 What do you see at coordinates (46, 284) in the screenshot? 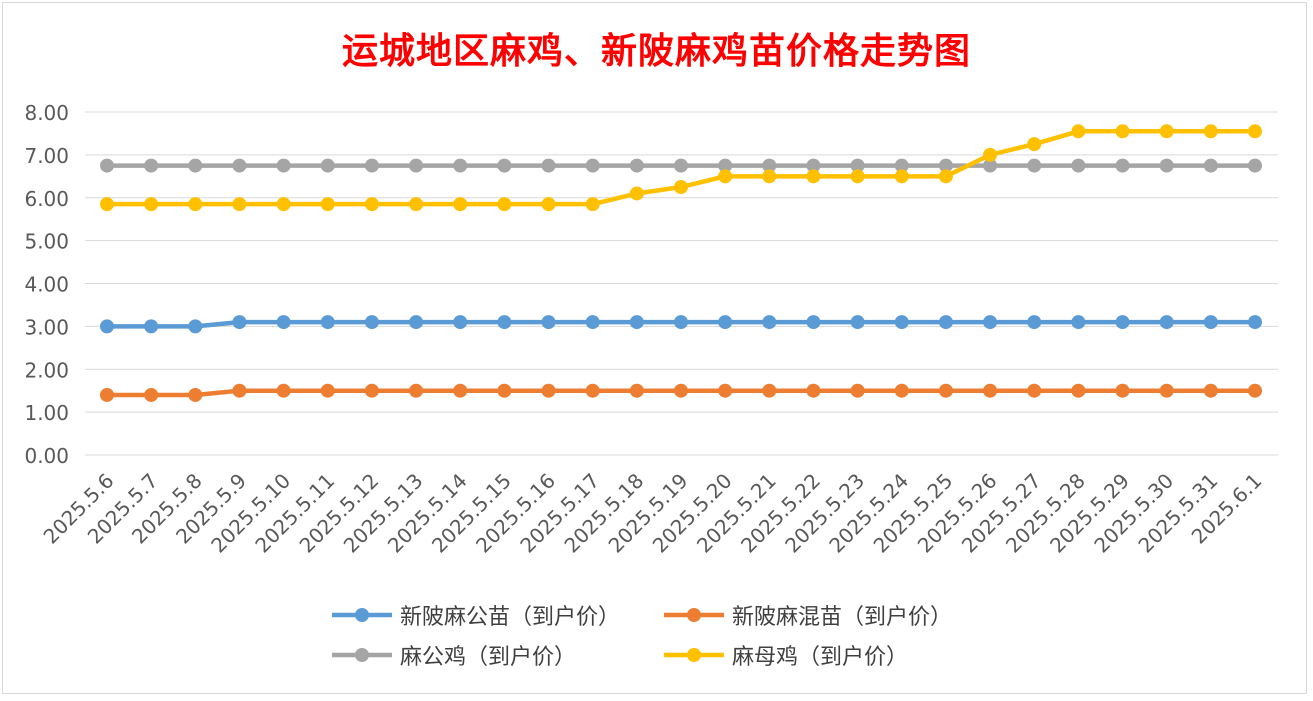
I see `y-axis-ticks: 0.00 1.00 2.00 3.00 4.00 5.00 6.00 7.00 8.00` at bounding box center [46, 284].